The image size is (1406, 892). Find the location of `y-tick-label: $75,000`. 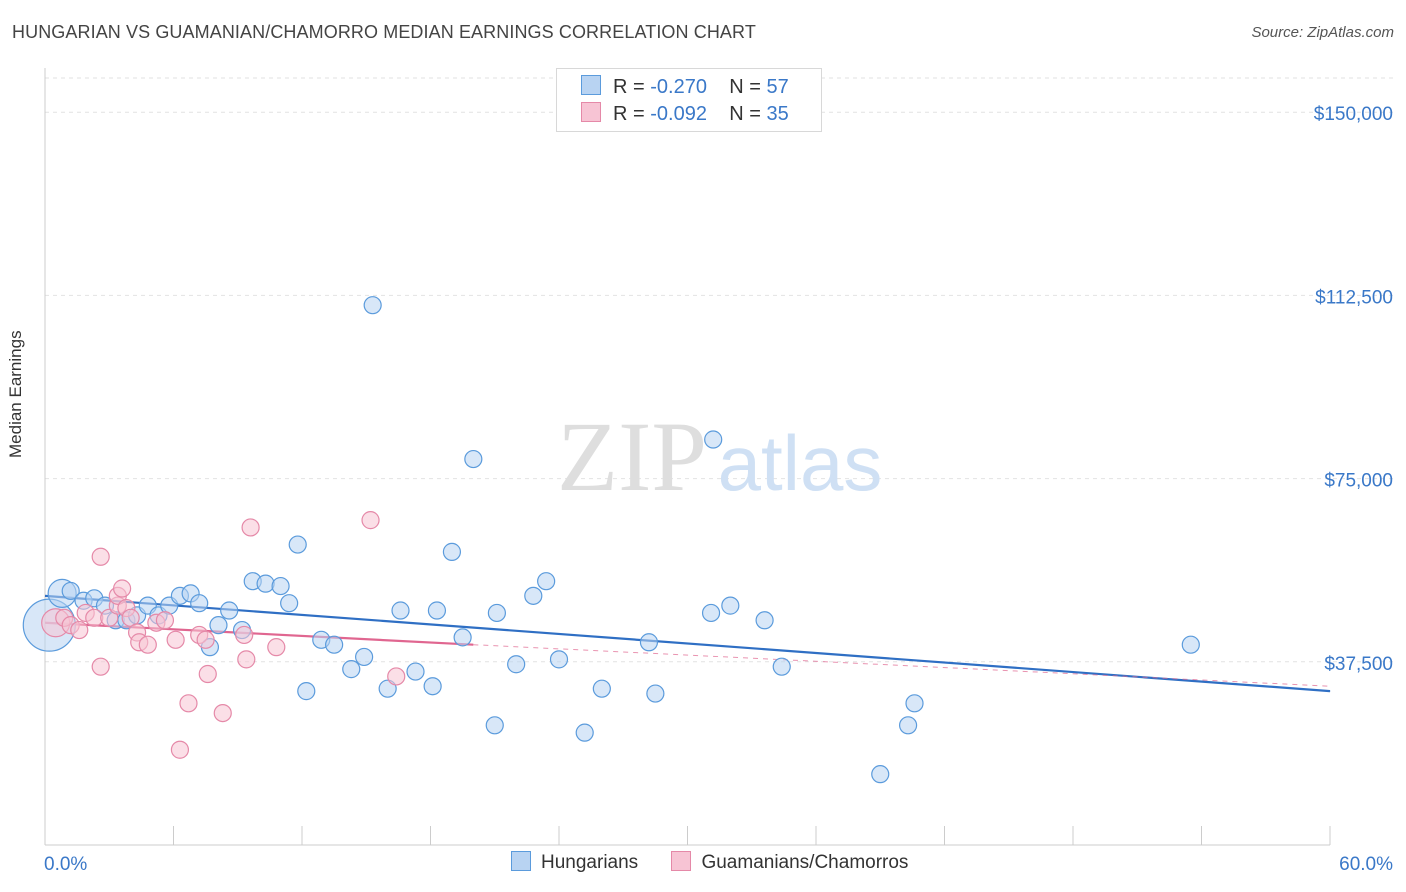

y-tick-label: $75,000 is located at coordinates (1358, 481).